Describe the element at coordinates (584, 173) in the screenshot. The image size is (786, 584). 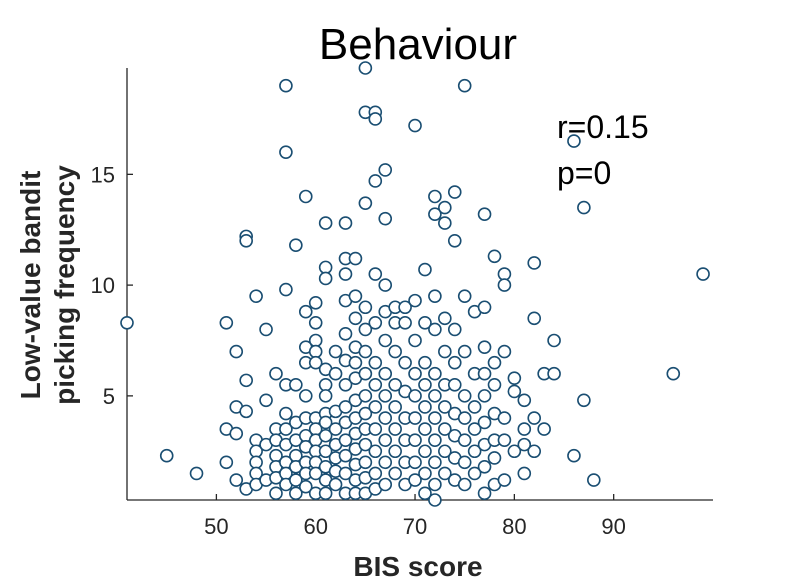
I see `p-value-annotation: p=0` at that location.